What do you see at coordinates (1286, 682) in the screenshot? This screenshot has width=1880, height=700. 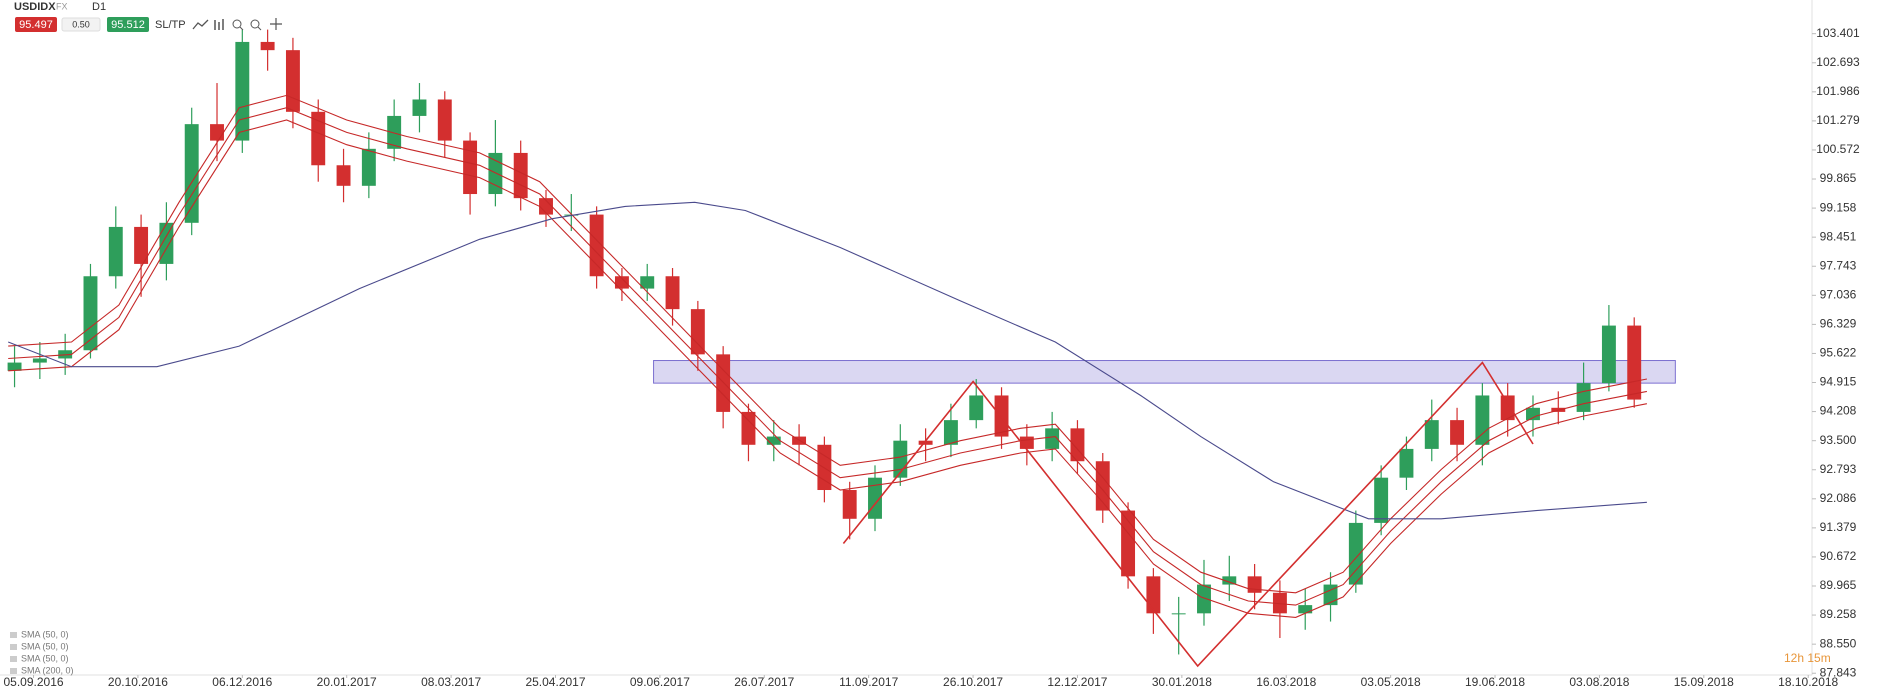 I see `x-tick-label: 16.03.2018` at bounding box center [1286, 682].